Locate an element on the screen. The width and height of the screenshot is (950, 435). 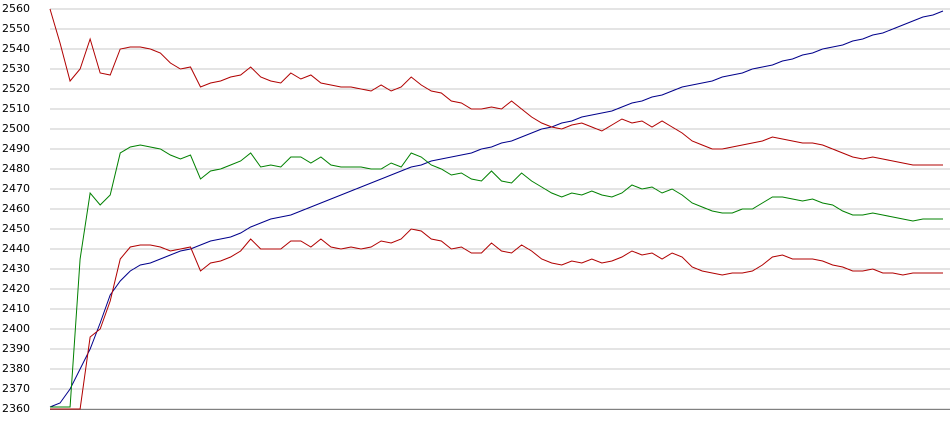
y-tick-label: 2450 is located at coordinates (16, 228).